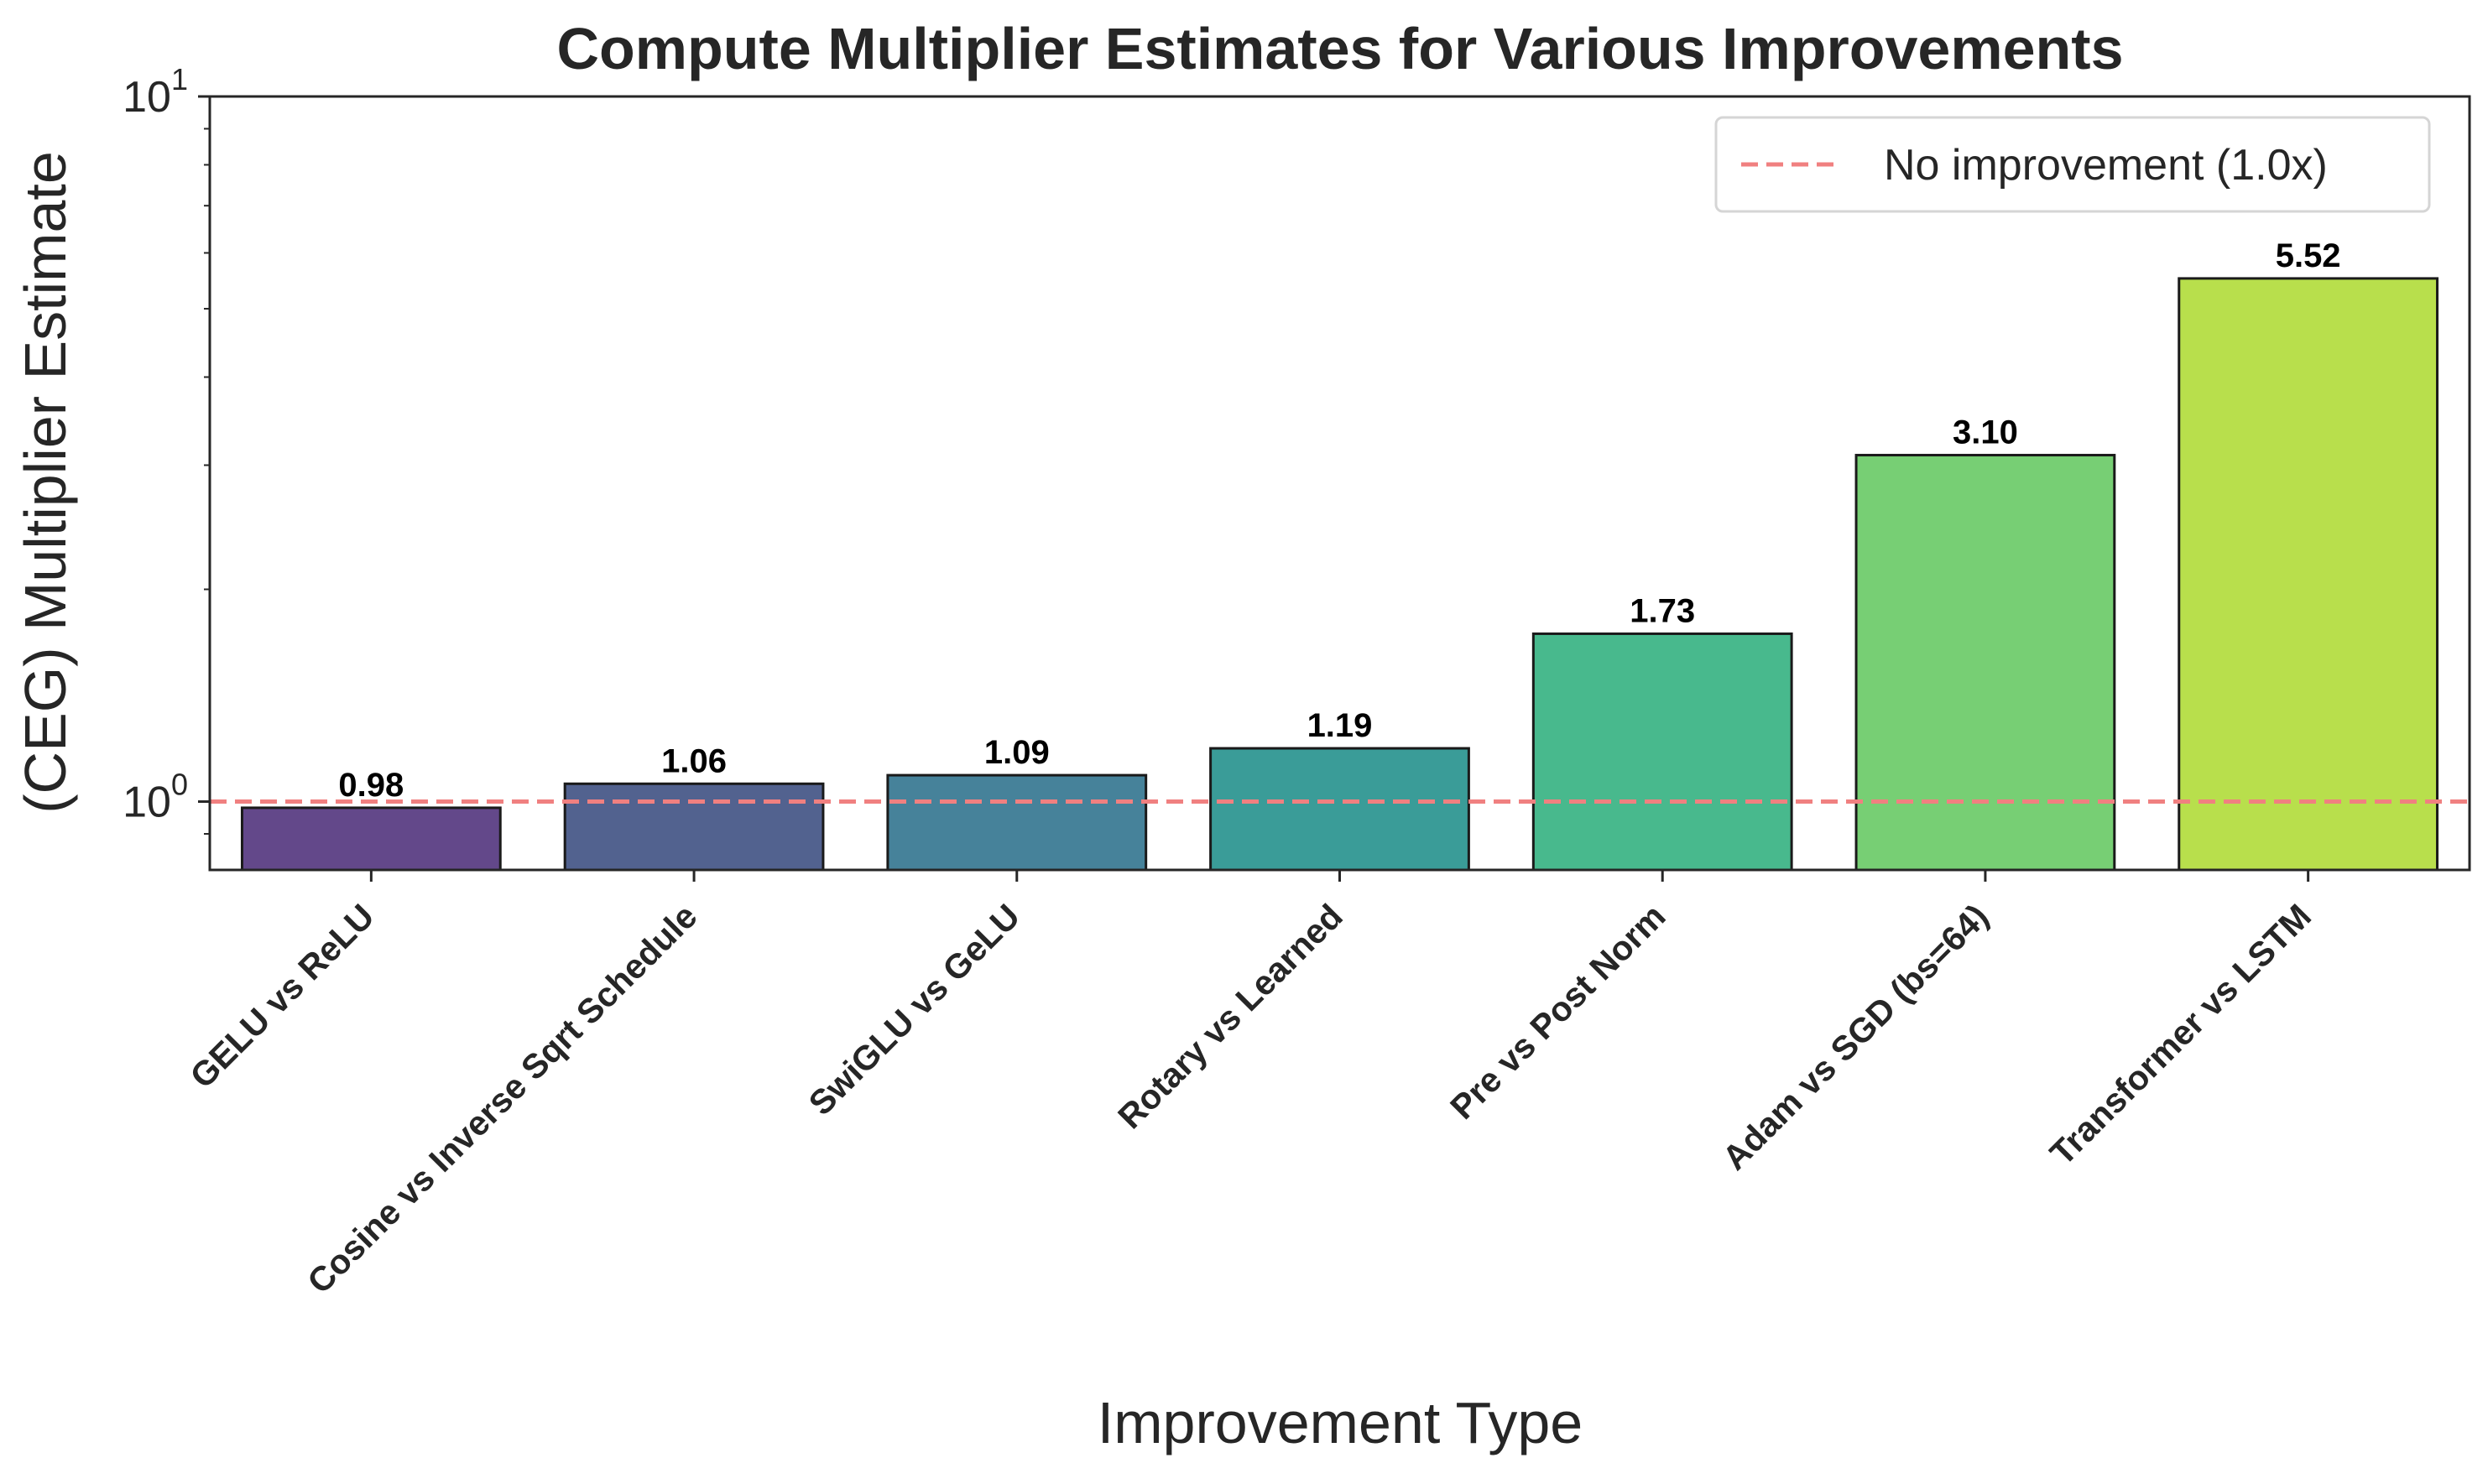 The height and width of the screenshot is (1484, 2488). What do you see at coordinates (155, 797) in the screenshot?
I see `y-tick-label: 10⁰` at bounding box center [155, 797].